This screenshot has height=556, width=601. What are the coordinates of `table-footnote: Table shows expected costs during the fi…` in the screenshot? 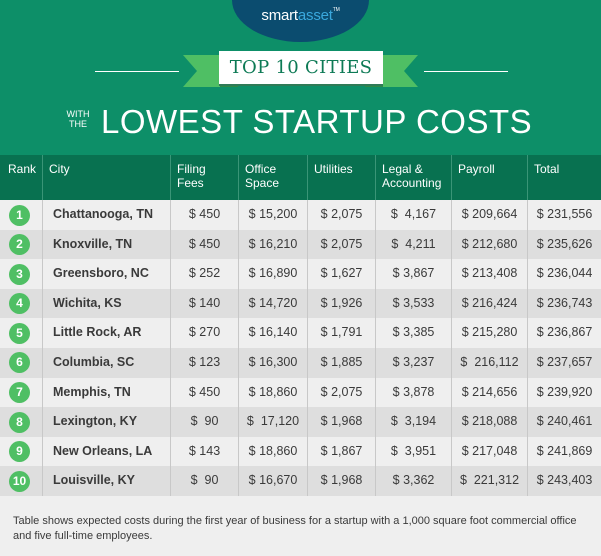 It's located at (295, 528).